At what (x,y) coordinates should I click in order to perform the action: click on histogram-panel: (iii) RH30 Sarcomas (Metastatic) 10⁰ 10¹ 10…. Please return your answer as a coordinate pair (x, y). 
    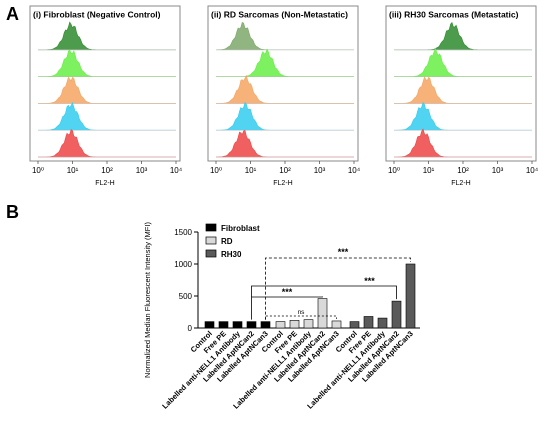
    Looking at the image, I should click on (462, 96).